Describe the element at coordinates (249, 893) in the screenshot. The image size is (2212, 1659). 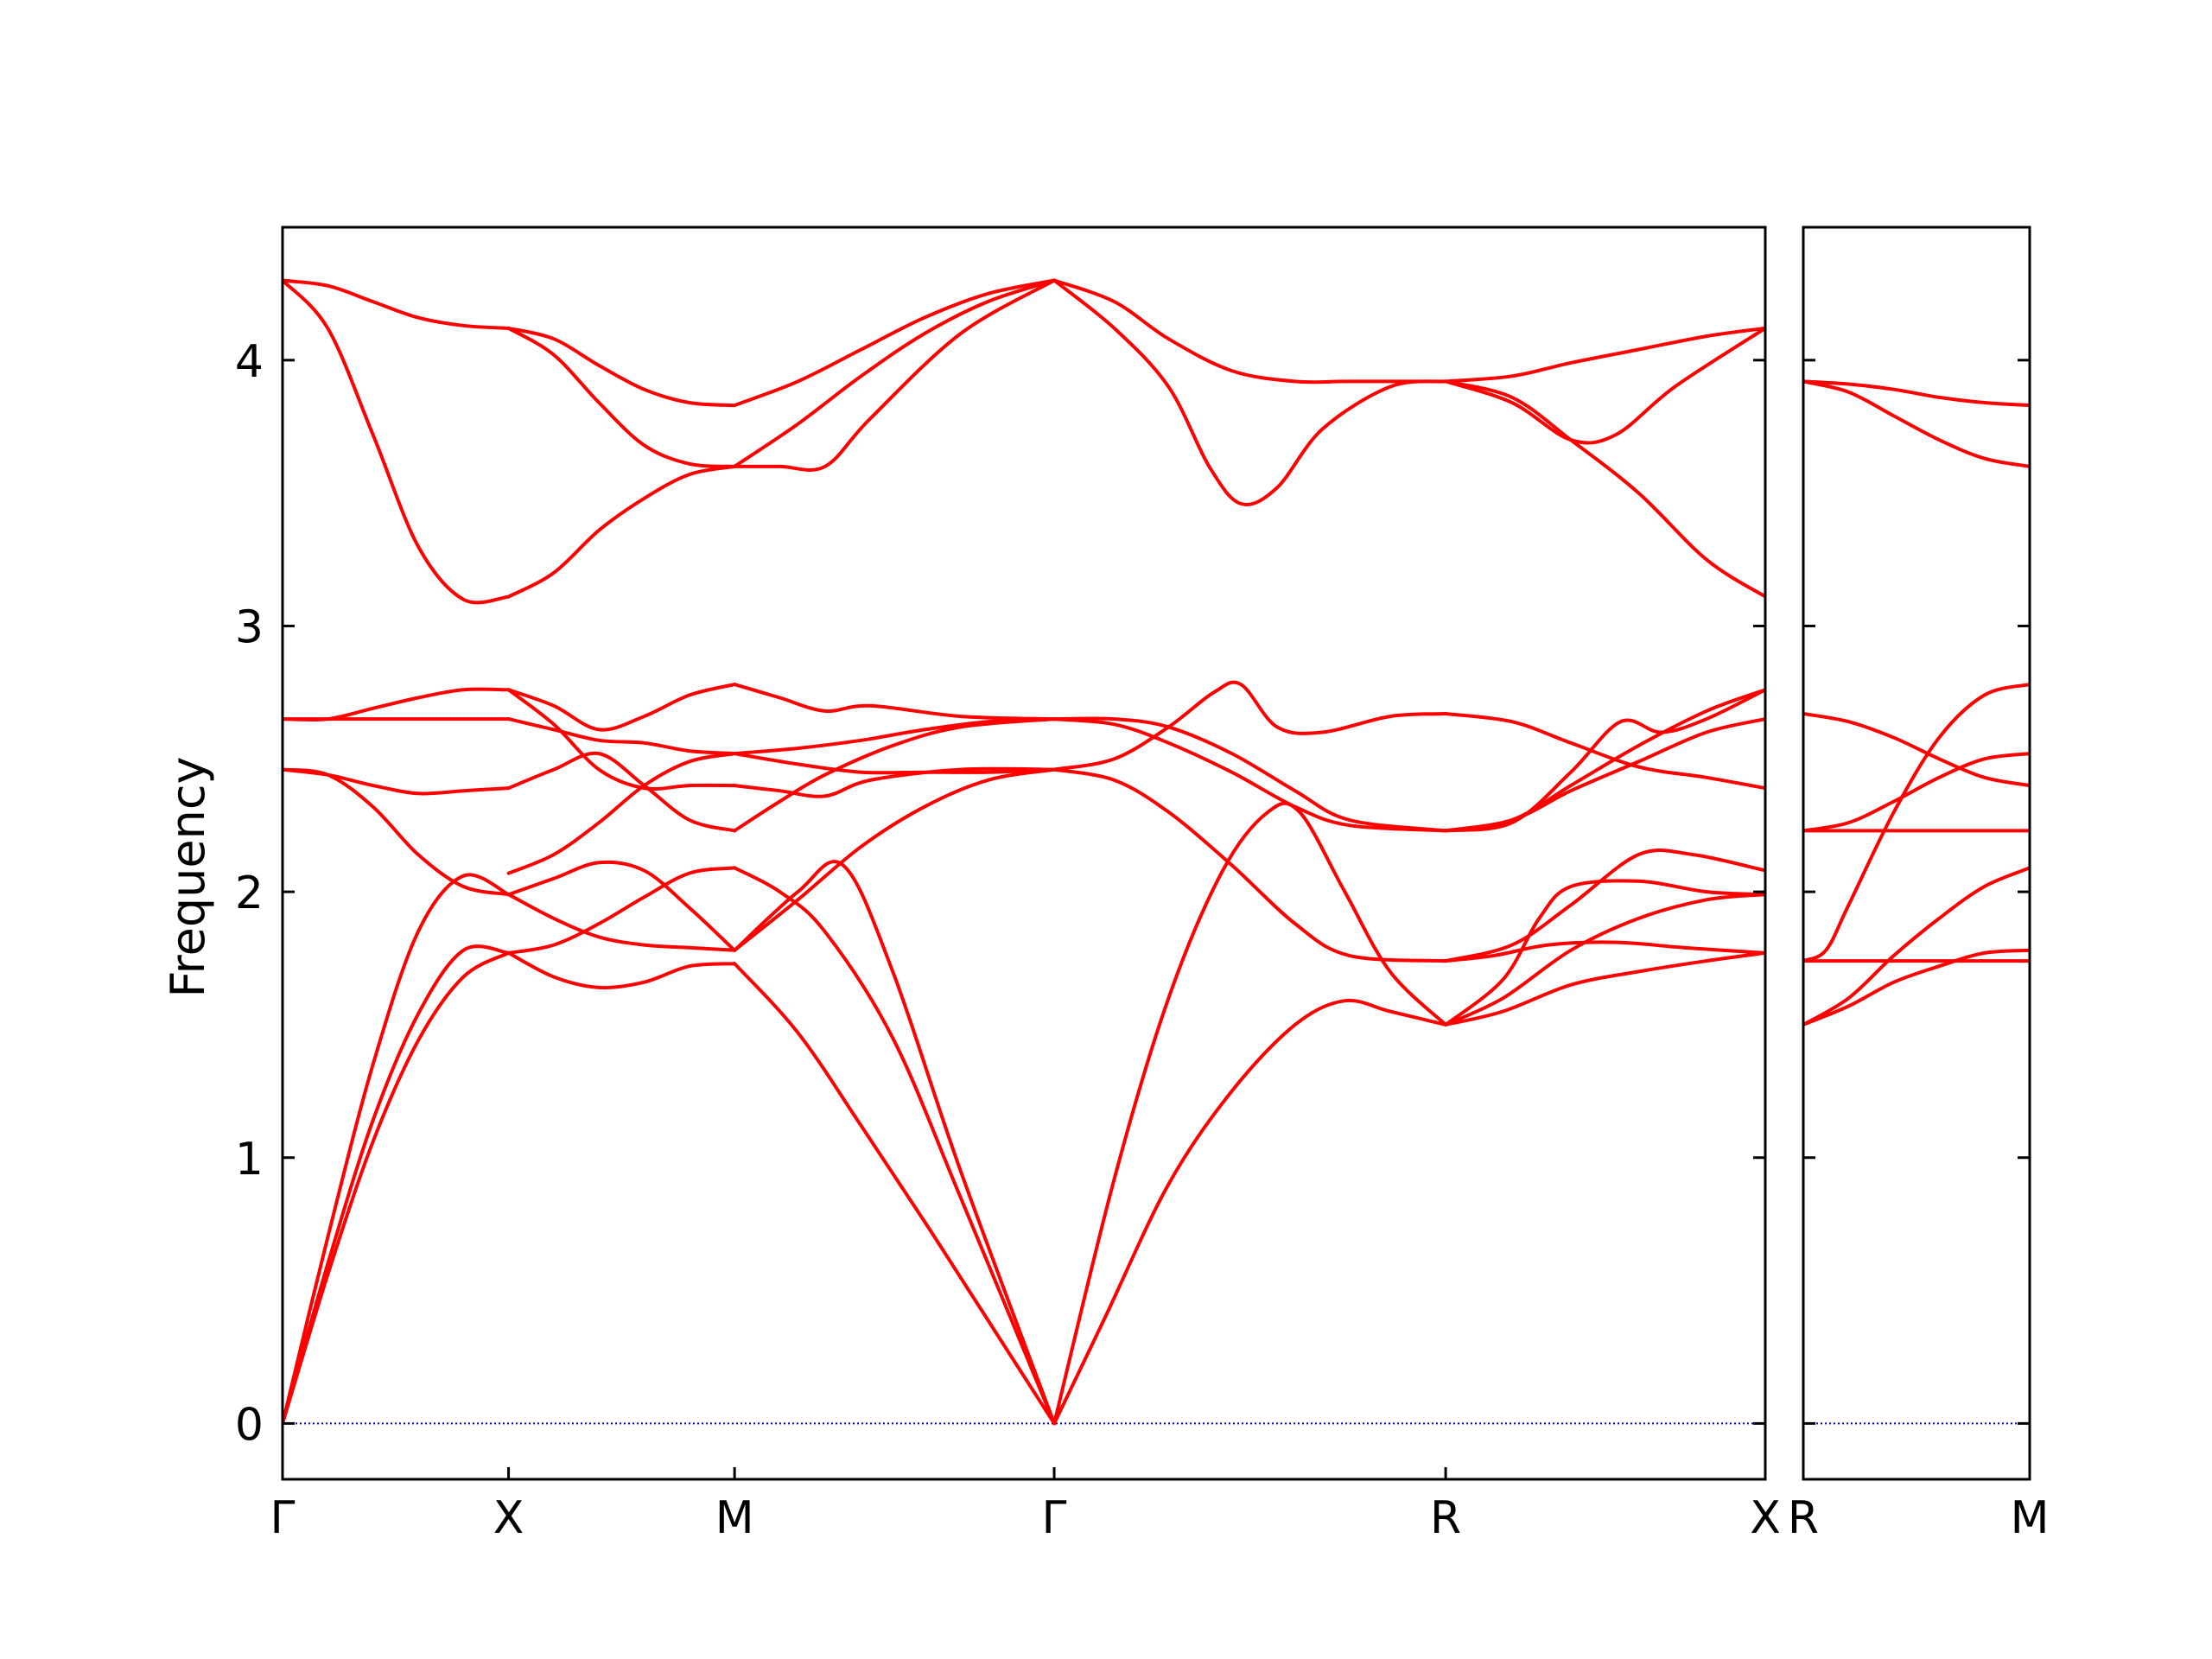
I see `y-tick-label: 2` at that location.